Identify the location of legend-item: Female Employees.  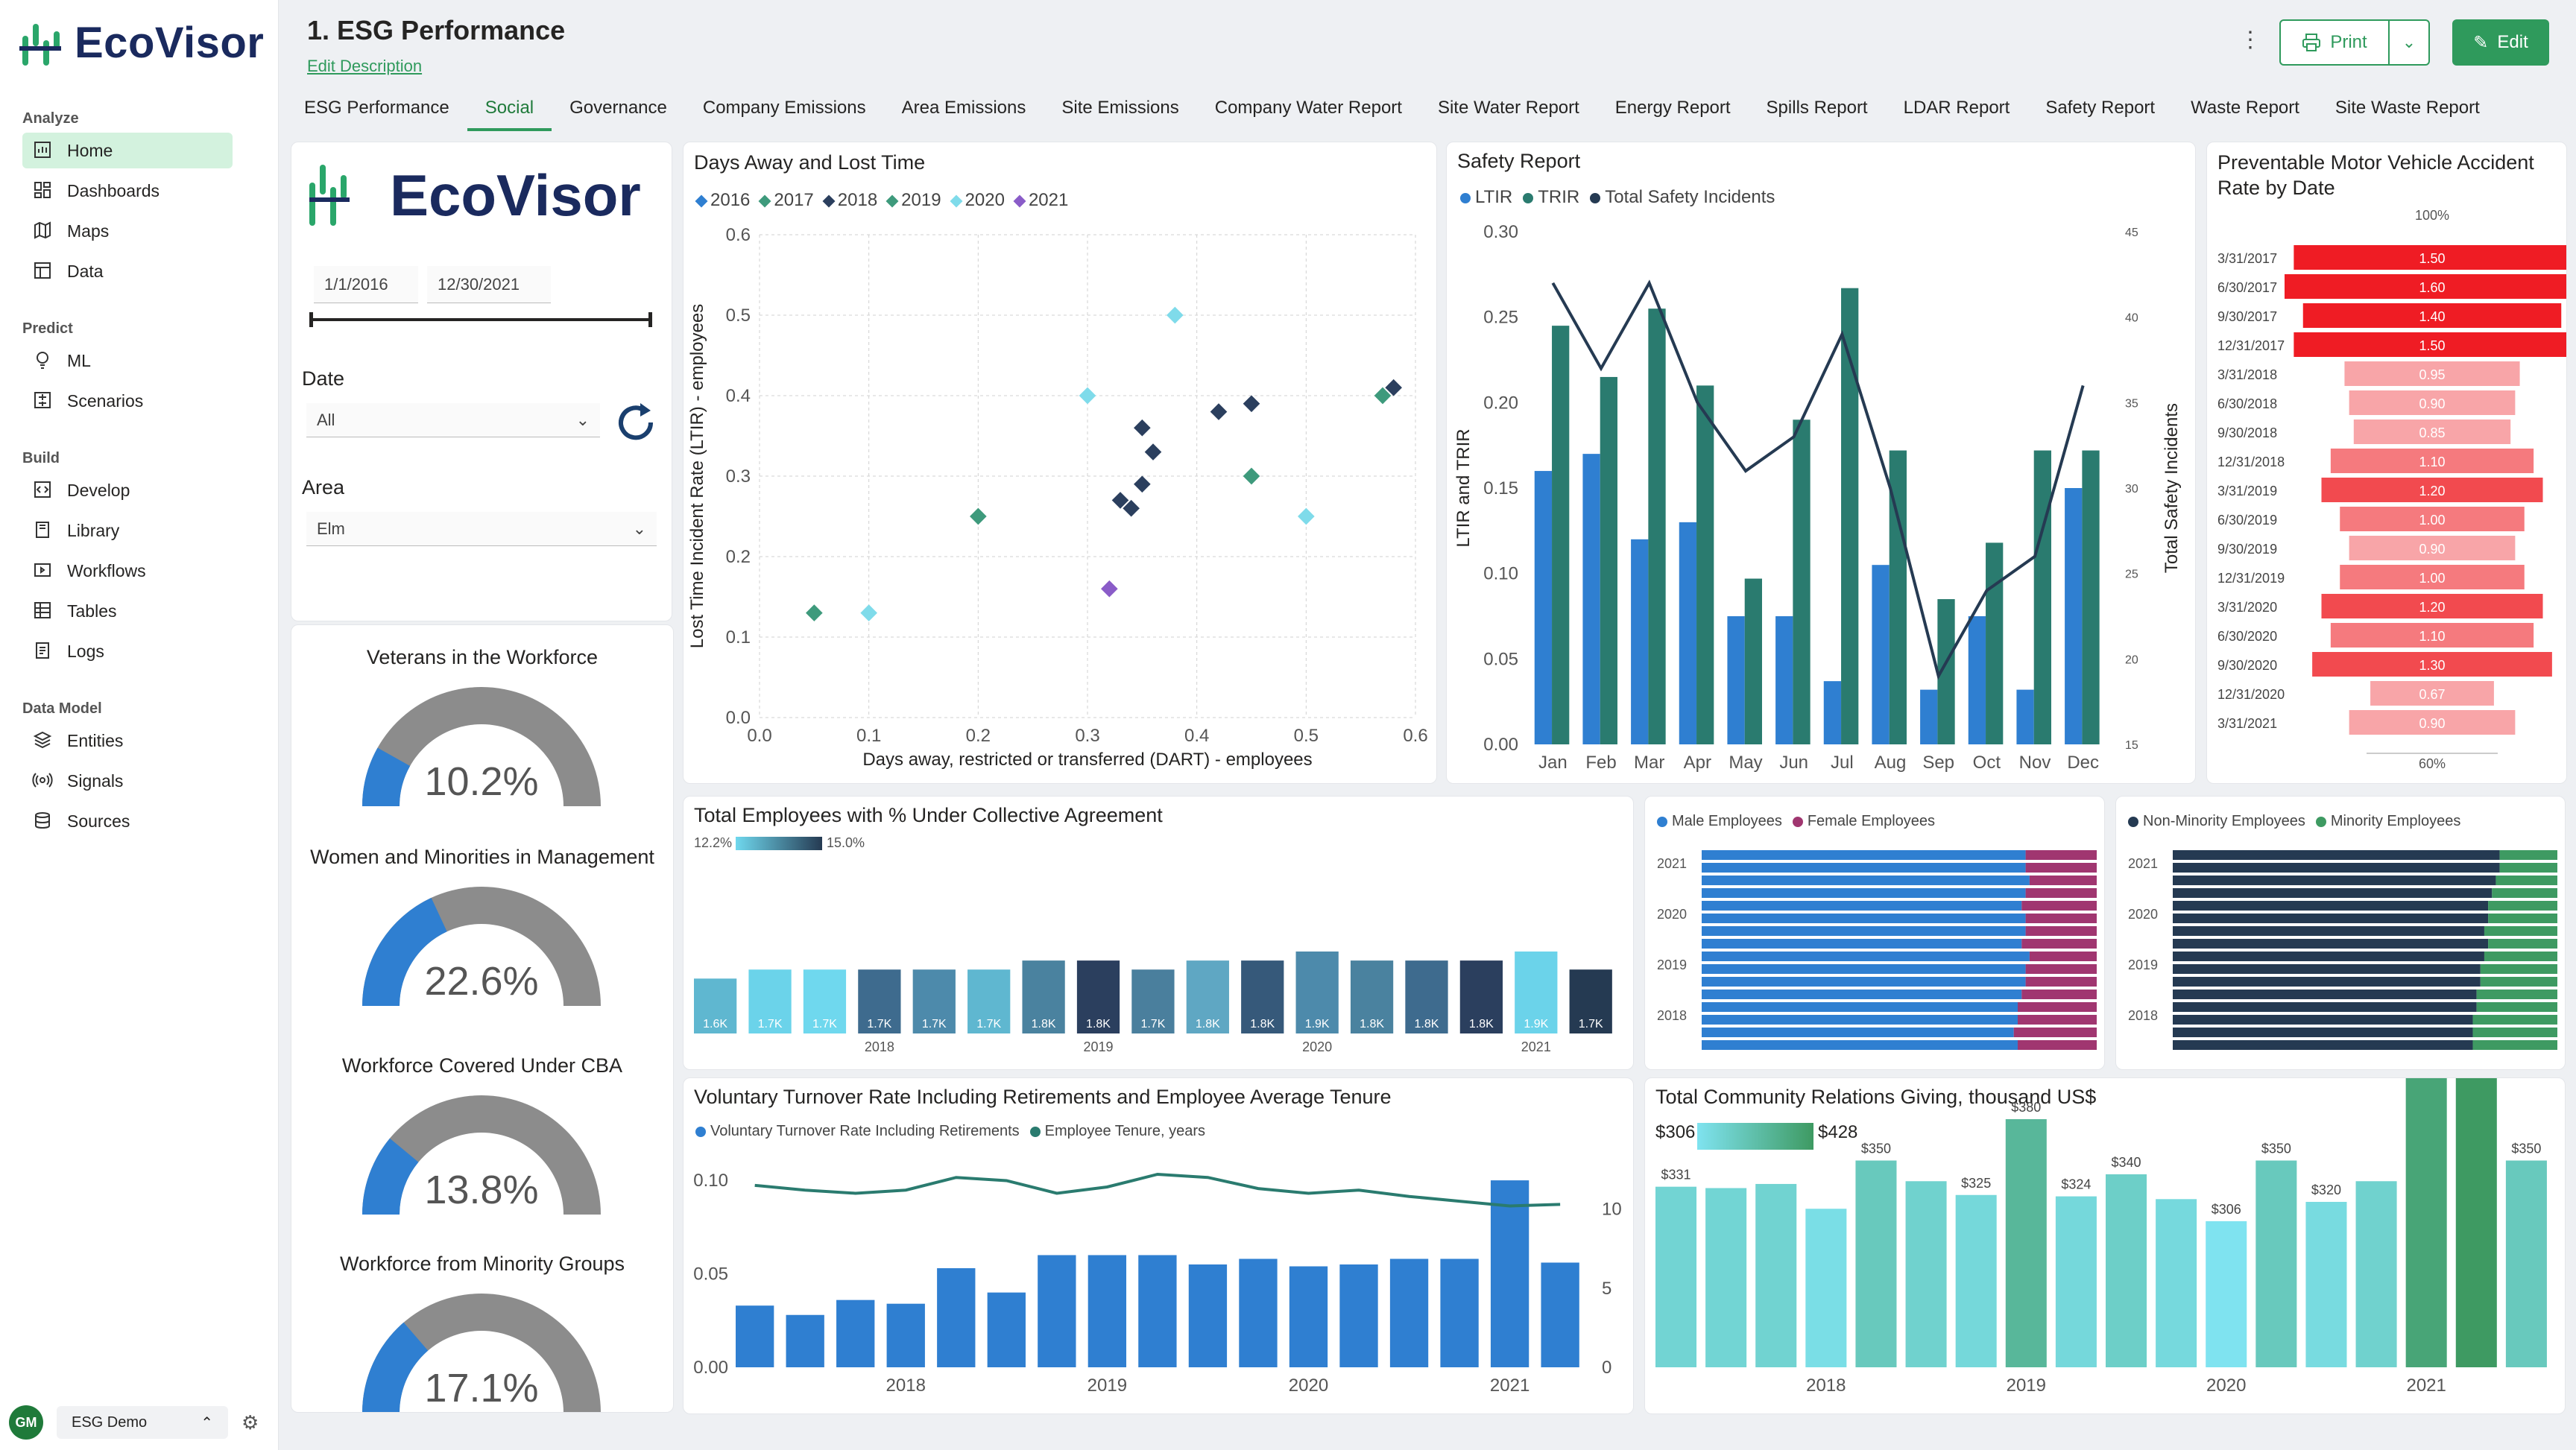
(1864, 821).